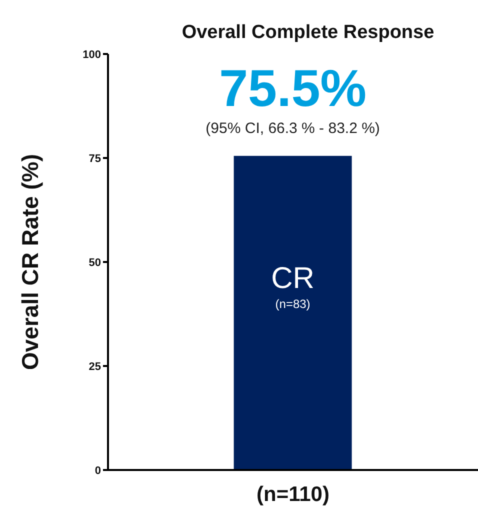 This screenshot has height=513, width=478. What do you see at coordinates (292, 303) in the screenshot?
I see `annotation: (n=83)` at bounding box center [292, 303].